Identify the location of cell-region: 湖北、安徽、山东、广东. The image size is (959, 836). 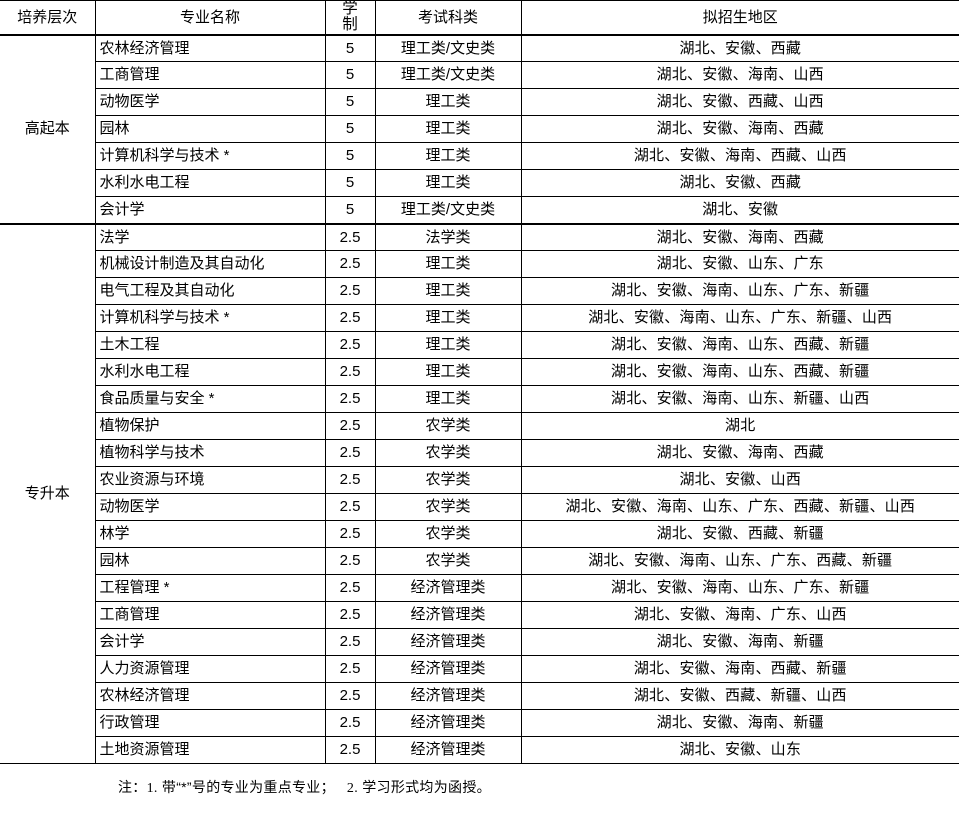
(739, 264).